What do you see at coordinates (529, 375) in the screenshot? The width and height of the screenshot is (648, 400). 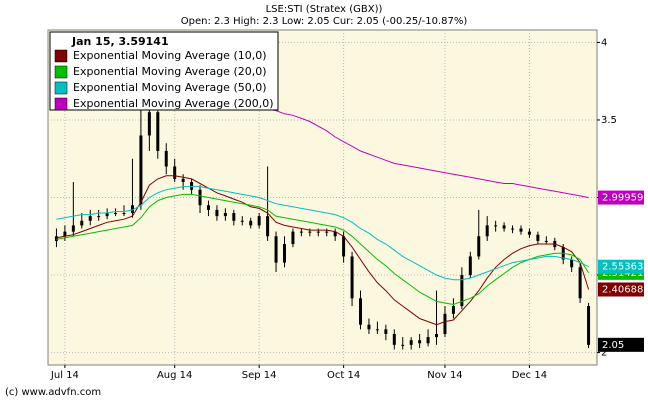 I see `x-tick-label: Dec 14` at bounding box center [529, 375].